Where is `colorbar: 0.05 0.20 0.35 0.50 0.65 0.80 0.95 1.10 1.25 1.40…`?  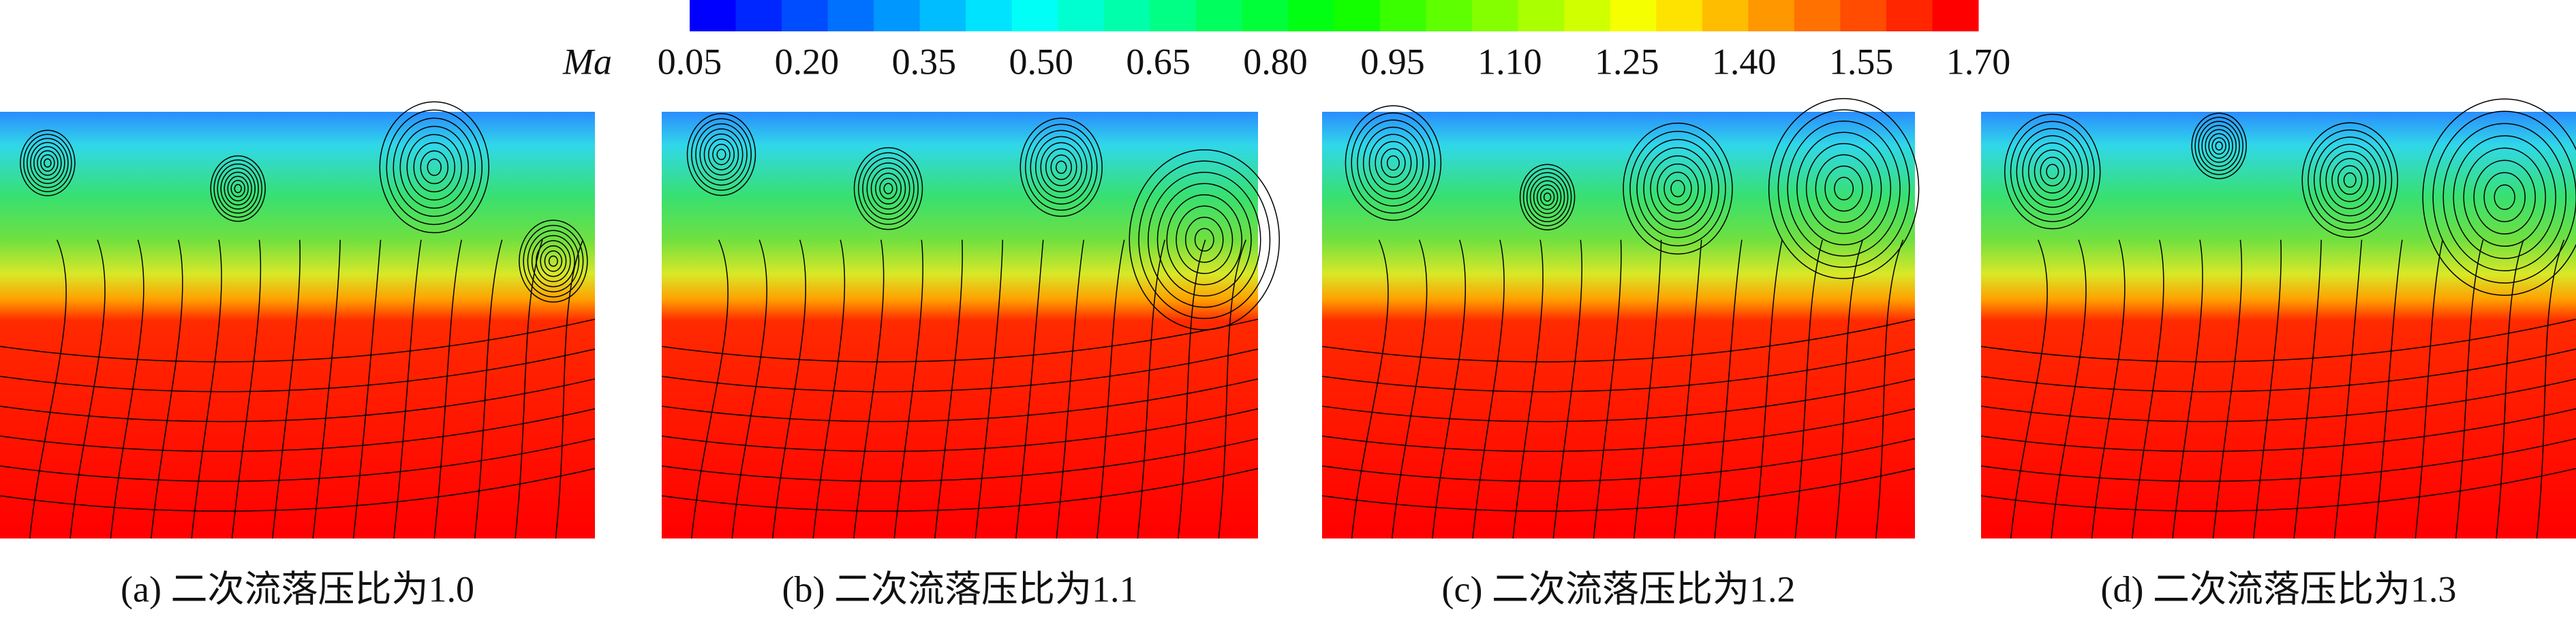 colorbar: 0.05 0.20 0.35 0.50 0.65 0.80 0.95 1.10 1.25 1.40… is located at coordinates (1334, 41).